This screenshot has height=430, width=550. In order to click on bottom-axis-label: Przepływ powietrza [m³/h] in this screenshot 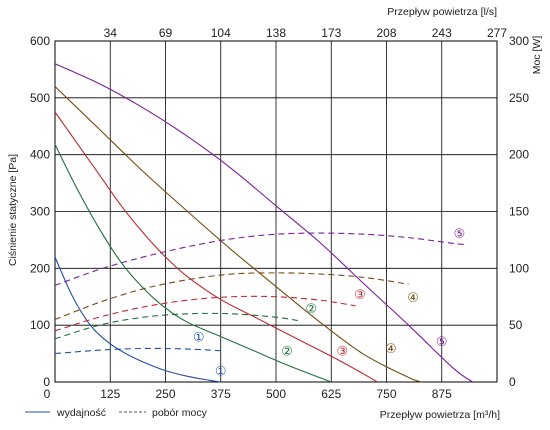, I will do `click(440, 415)`.